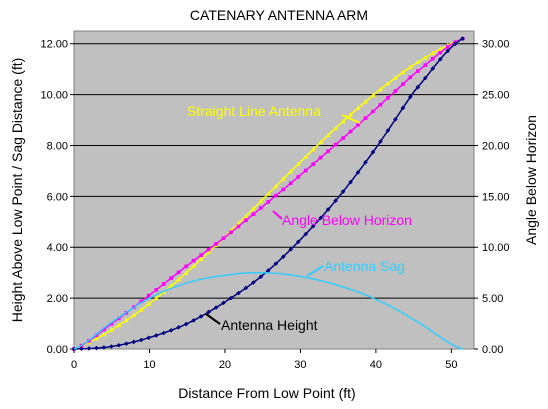 The image size is (548, 409). I want to click on x-tick-label: 30, so click(300, 365).